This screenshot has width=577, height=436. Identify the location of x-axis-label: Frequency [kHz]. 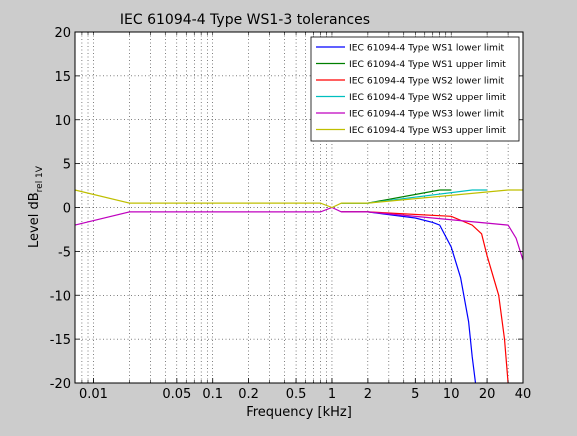
(299, 412).